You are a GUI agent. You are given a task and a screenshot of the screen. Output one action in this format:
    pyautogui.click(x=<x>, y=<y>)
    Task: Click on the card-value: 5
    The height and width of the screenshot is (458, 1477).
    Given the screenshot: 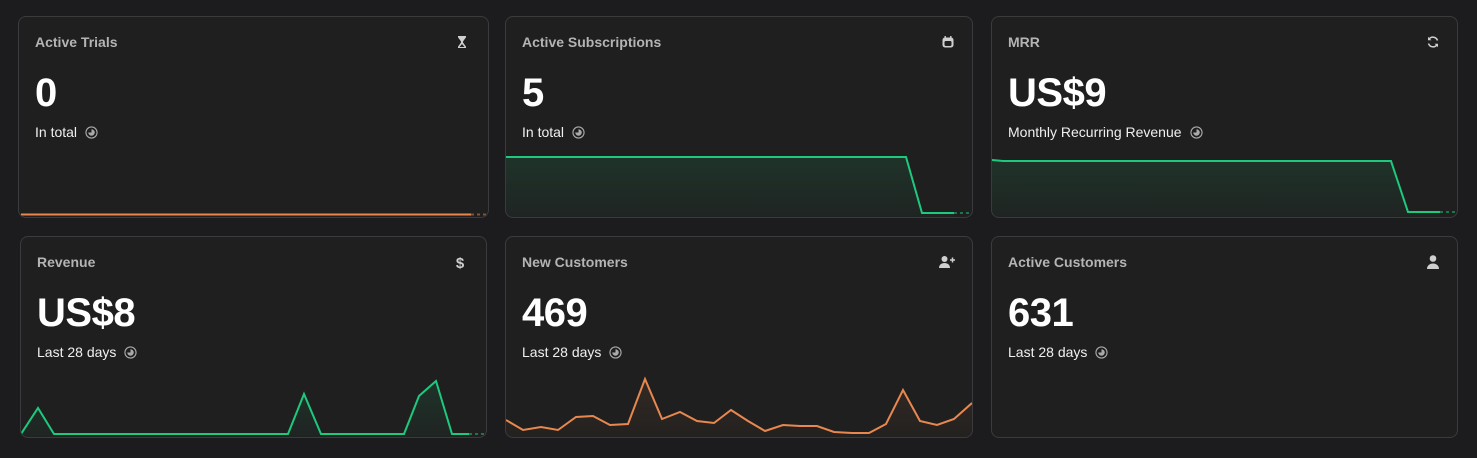 What is the action you would take?
    pyautogui.click(x=533, y=93)
    